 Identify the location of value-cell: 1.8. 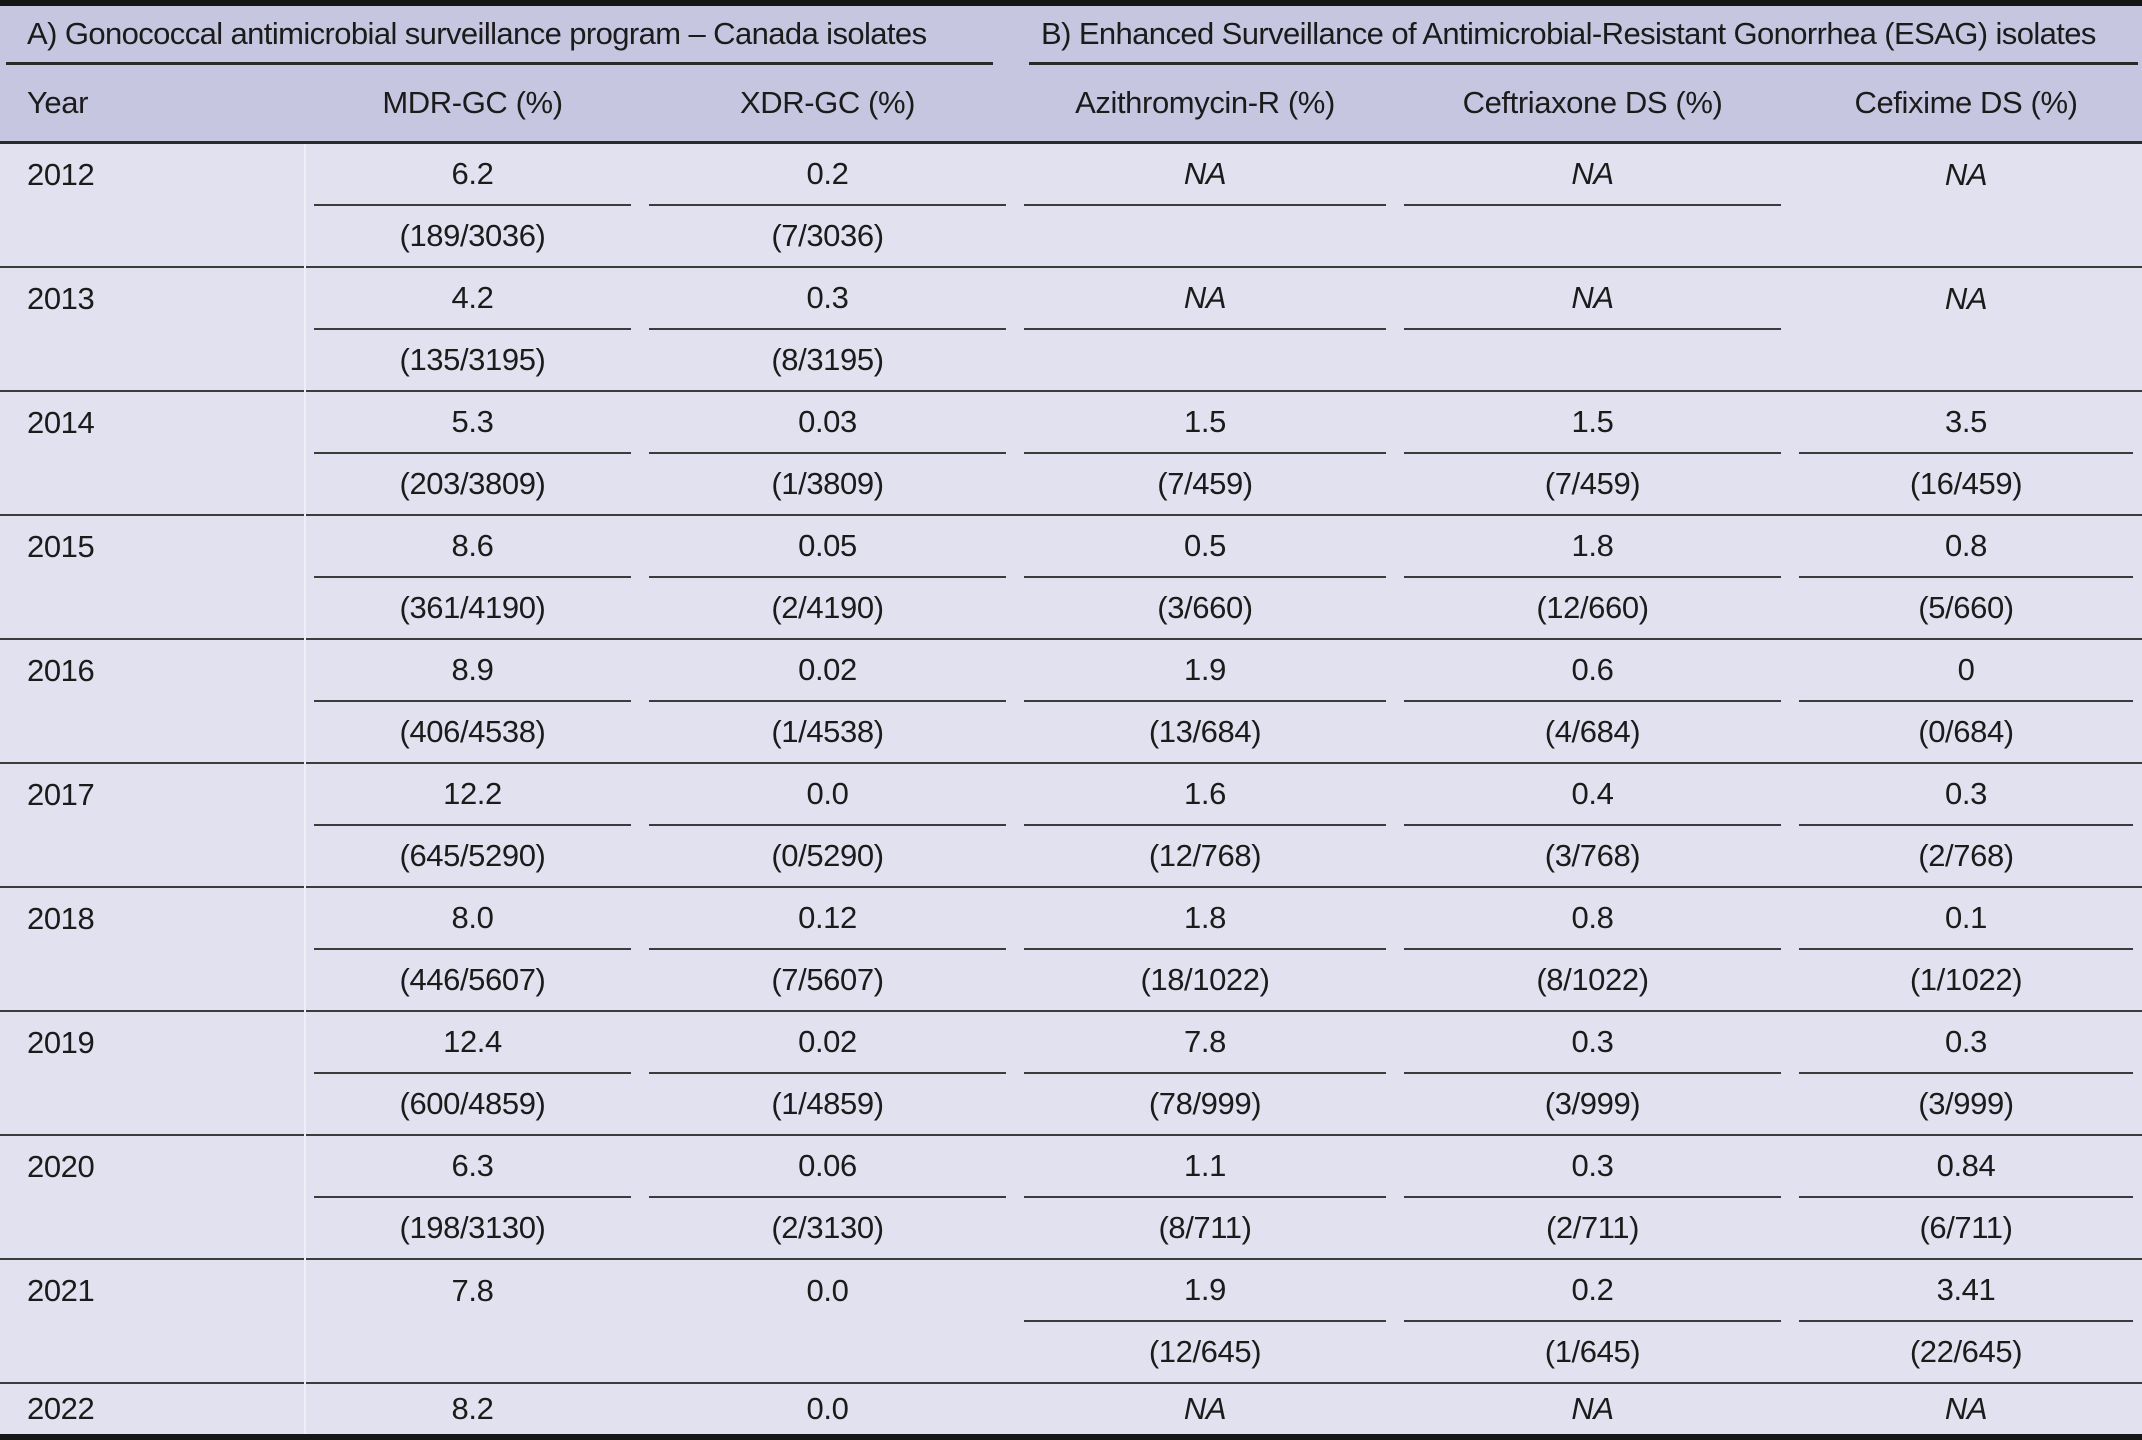
(1205, 919).